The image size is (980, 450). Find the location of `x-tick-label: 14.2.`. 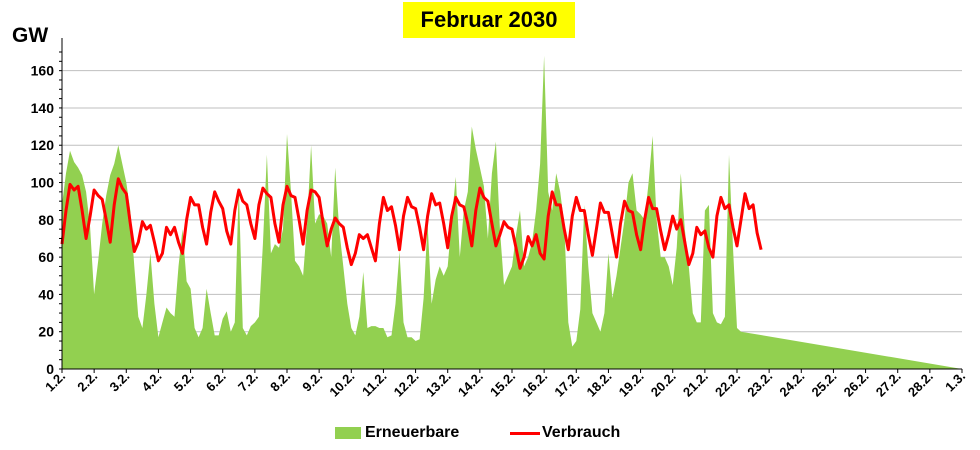

x-tick-label: 14.2. is located at coordinates (470, 384).